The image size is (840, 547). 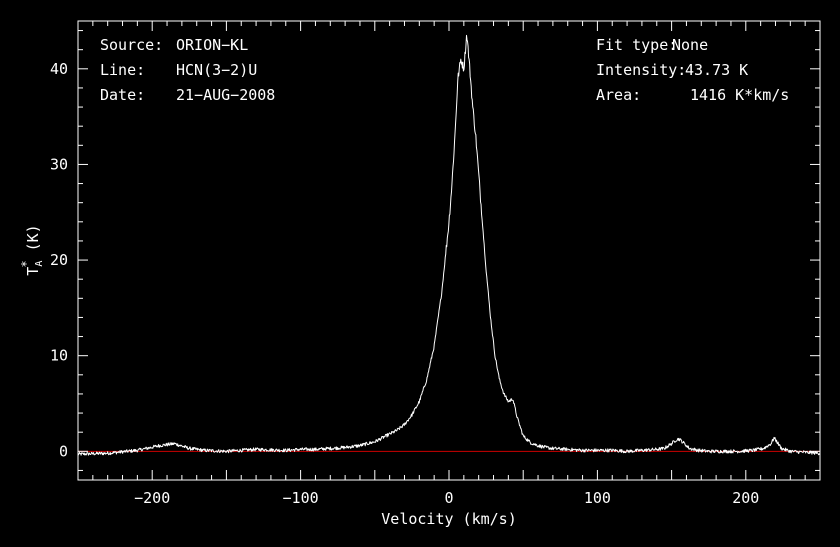 I want to click on date-value: 21−AUG−2008, so click(x=225, y=95).